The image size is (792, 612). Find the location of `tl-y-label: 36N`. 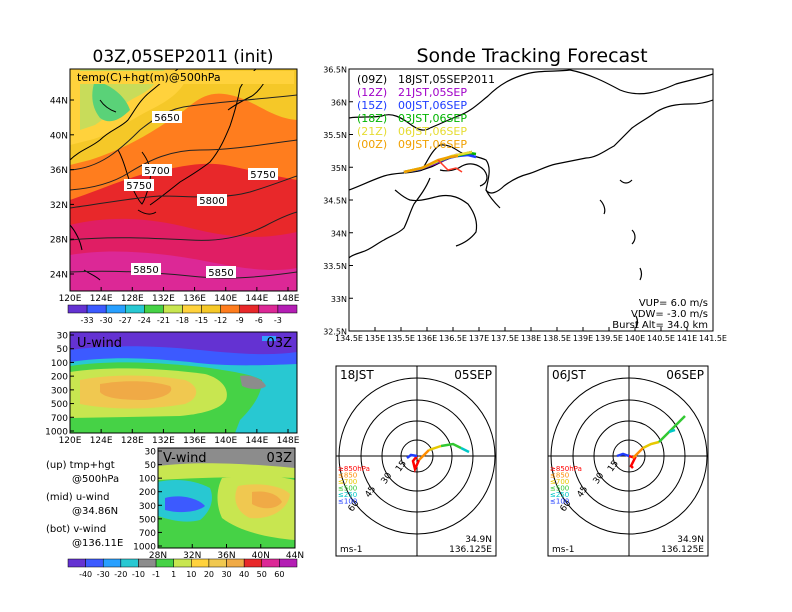

tl-y-label: 36N is located at coordinates (59, 171).